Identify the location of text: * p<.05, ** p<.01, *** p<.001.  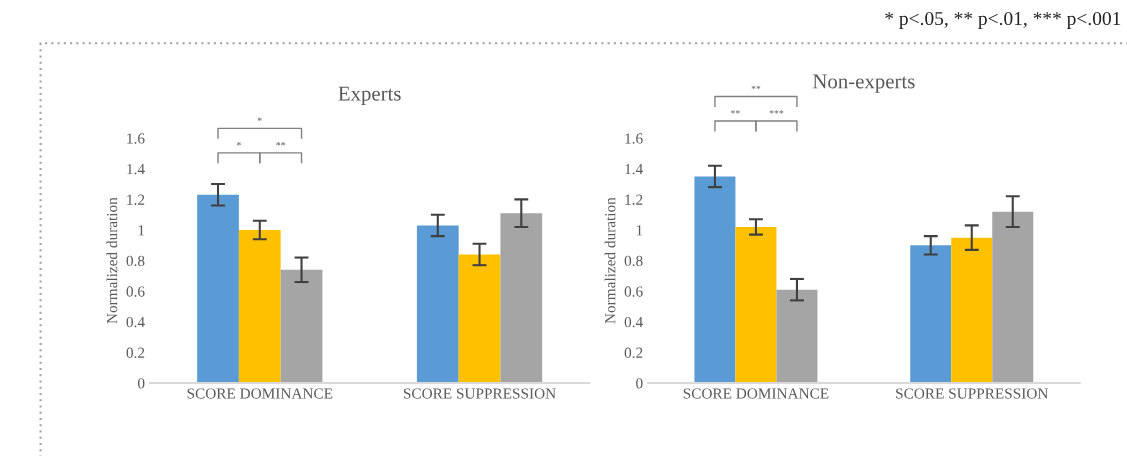
(1003, 20).